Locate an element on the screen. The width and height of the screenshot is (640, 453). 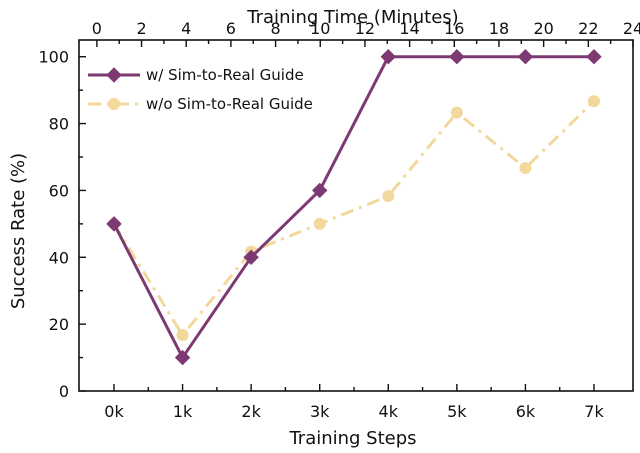
top-tick-label: 22 is located at coordinates (588, 28).